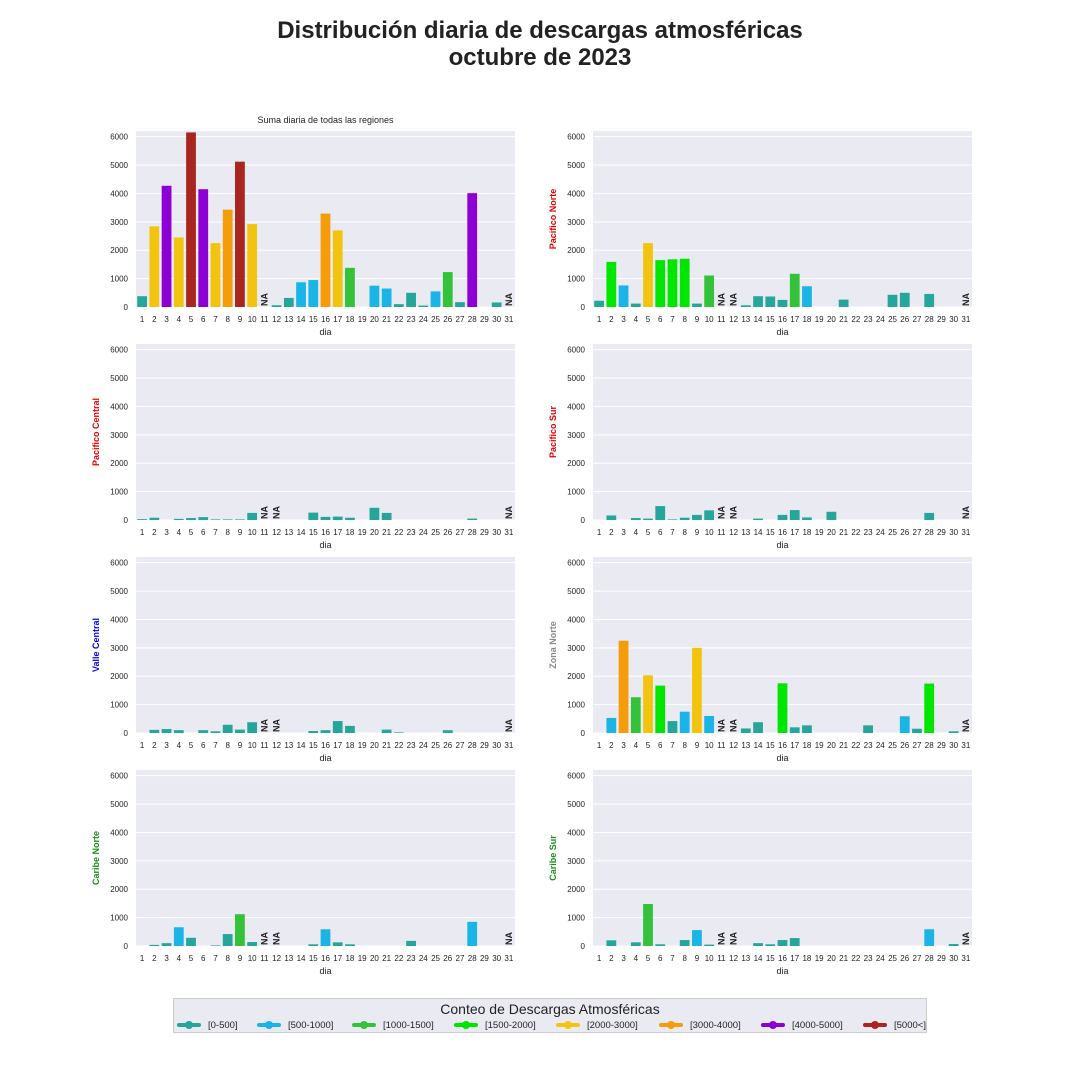 The image size is (1080, 1080). Describe the element at coordinates (508, 958) in the screenshot. I see `x-tick-label: 31` at that location.